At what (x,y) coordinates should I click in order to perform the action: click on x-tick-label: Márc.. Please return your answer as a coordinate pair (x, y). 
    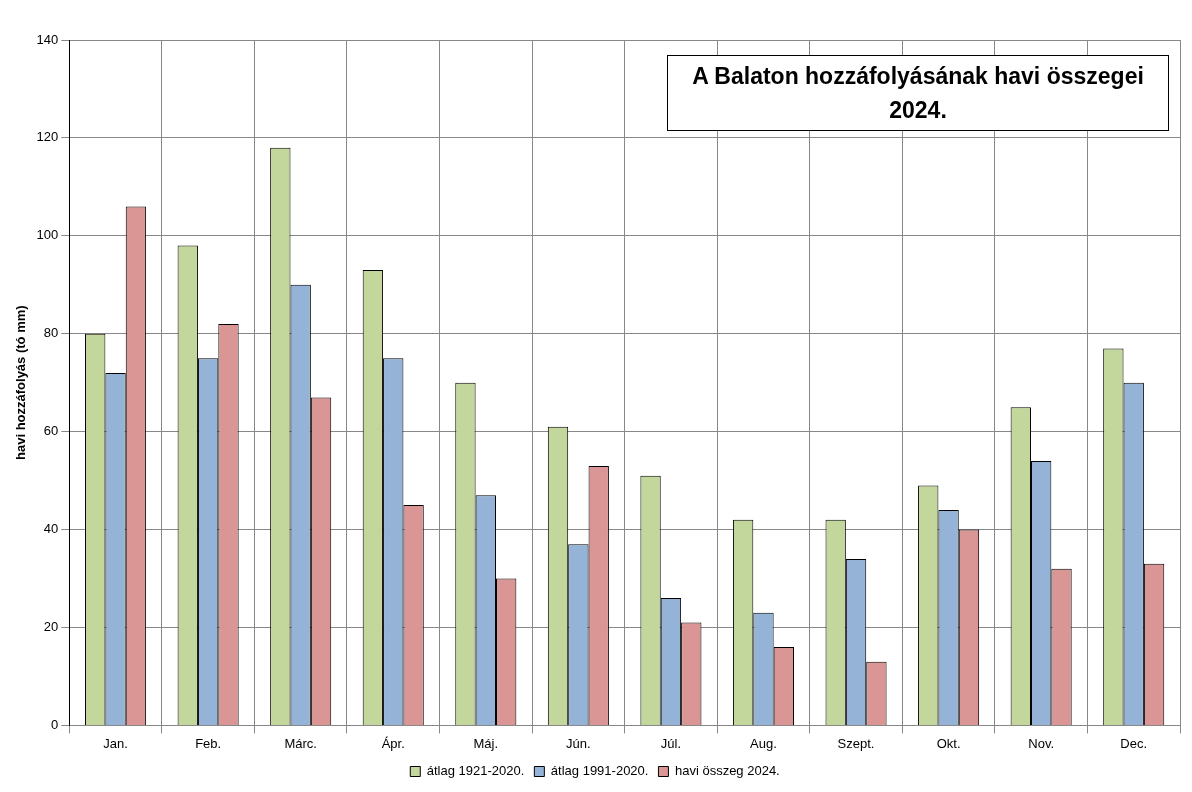
    Looking at the image, I should click on (300, 743).